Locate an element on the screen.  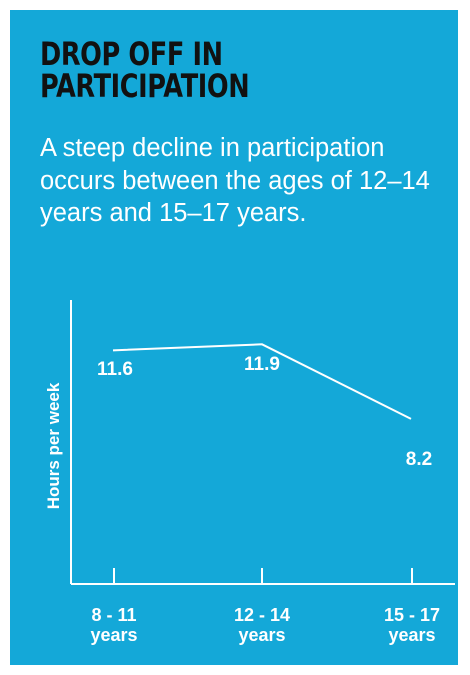
title-line-2: PARTICIPATION is located at coordinates (145, 86).